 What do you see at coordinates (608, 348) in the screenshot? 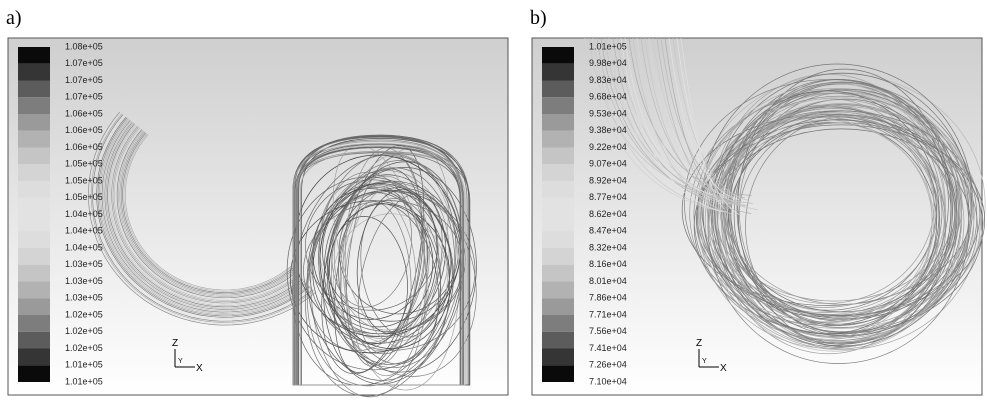
I see `colorbar-label: 7.41e+04` at bounding box center [608, 348].